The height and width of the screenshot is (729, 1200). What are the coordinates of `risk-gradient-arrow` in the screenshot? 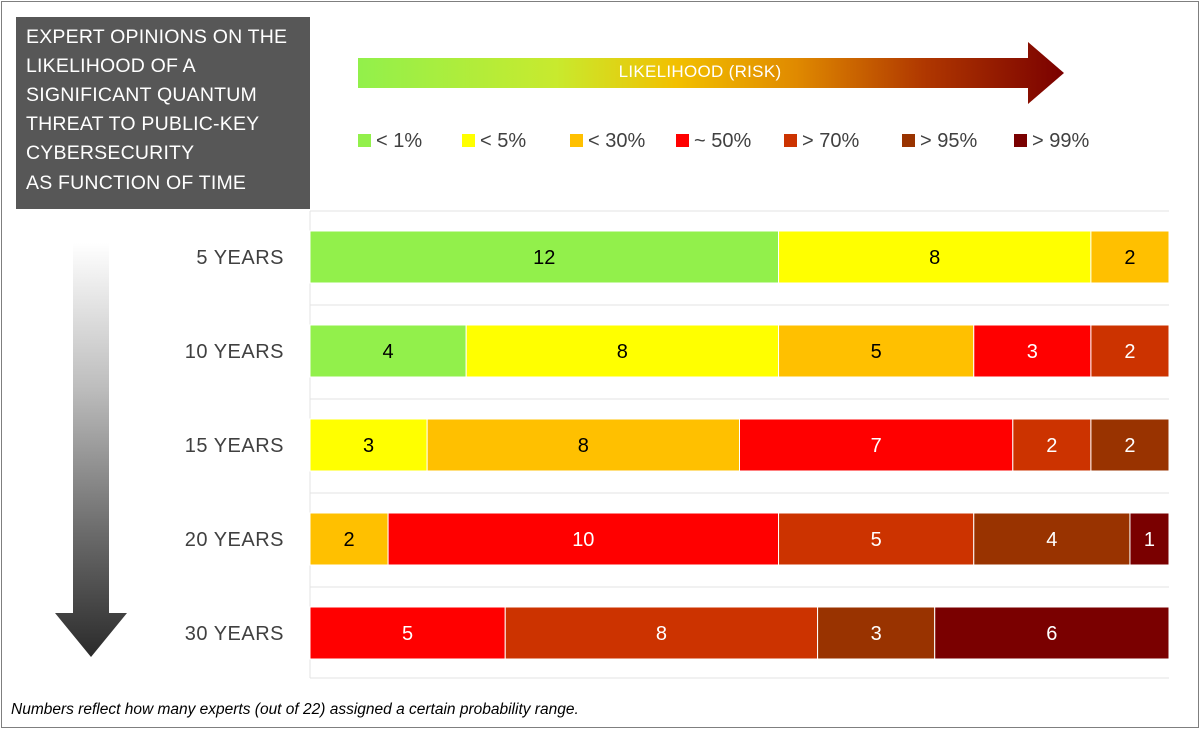 It's located at (711, 73).